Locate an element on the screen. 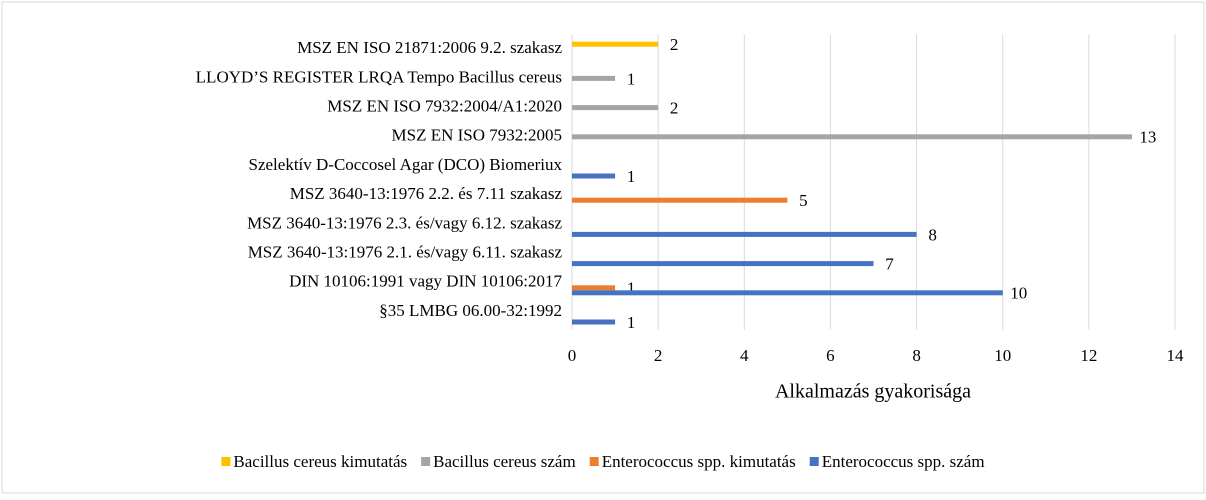  legend-label: Enterococcus spp. szám is located at coordinates (903, 461).